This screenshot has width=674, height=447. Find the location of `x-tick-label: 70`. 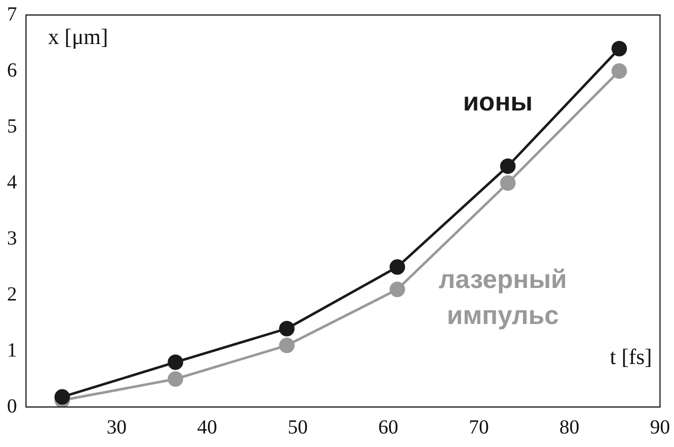

x-tick-label: 70 is located at coordinates (478, 427).